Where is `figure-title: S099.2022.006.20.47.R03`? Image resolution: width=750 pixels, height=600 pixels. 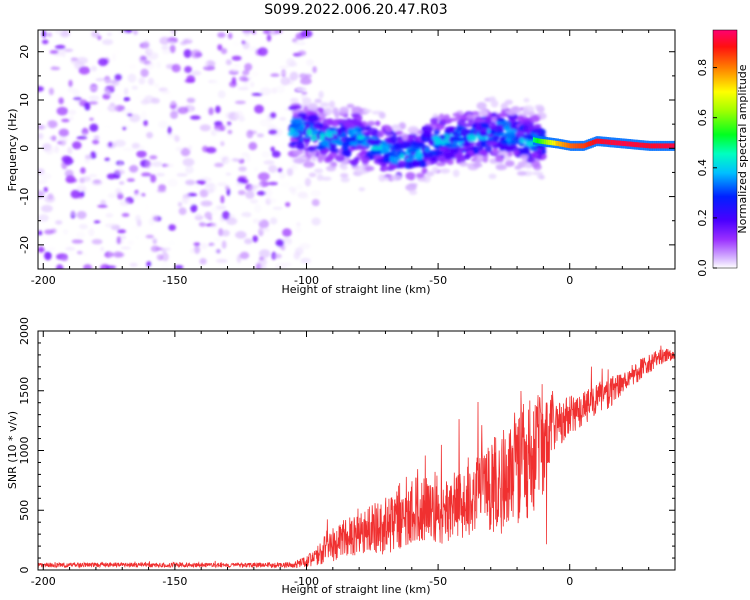 figure-title: S099.2022.006.20.47.R03 is located at coordinates (355, 10).